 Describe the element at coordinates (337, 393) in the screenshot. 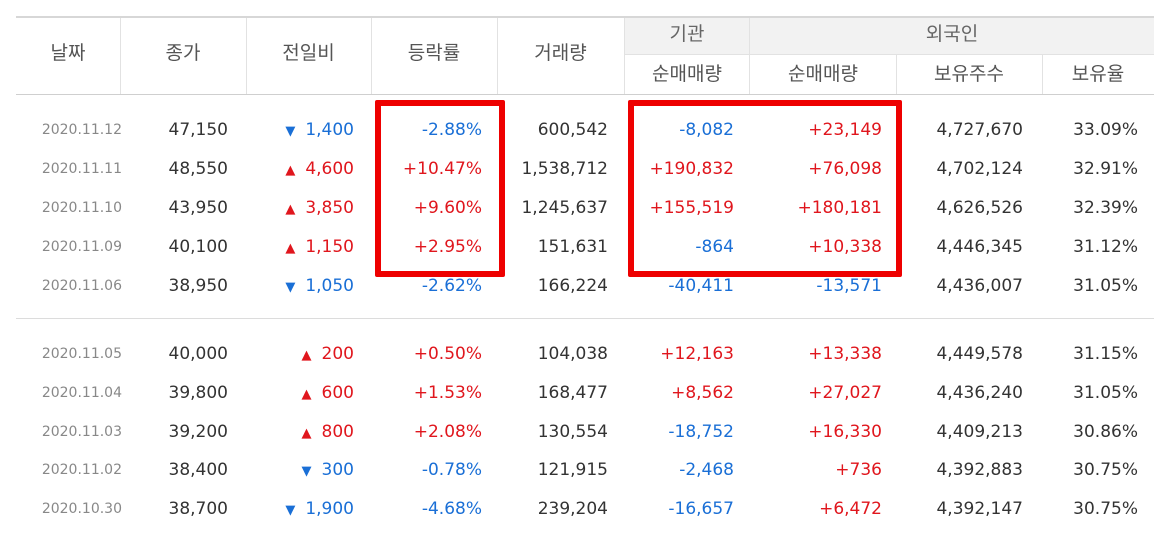

I see `change-value: 600` at that location.